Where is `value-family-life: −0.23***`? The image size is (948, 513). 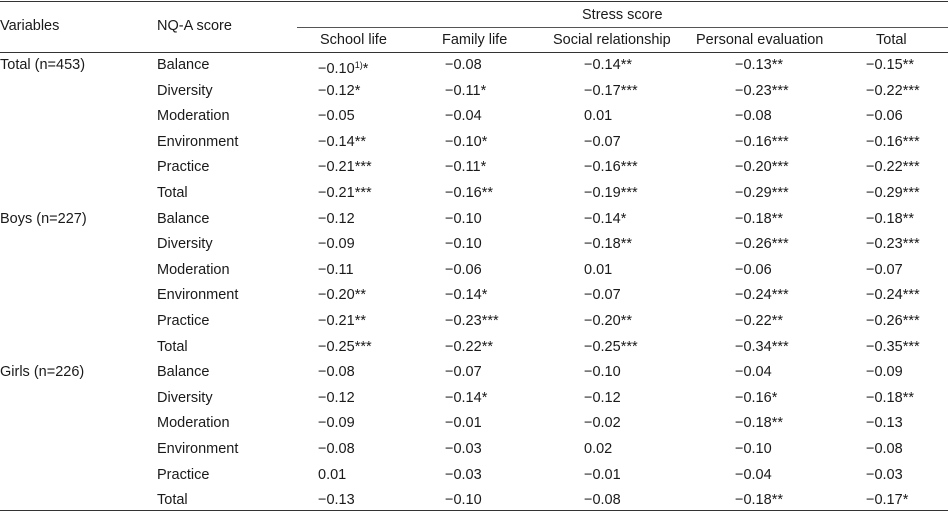 value-family-life: −0.23*** is located at coordinates (472, 321).